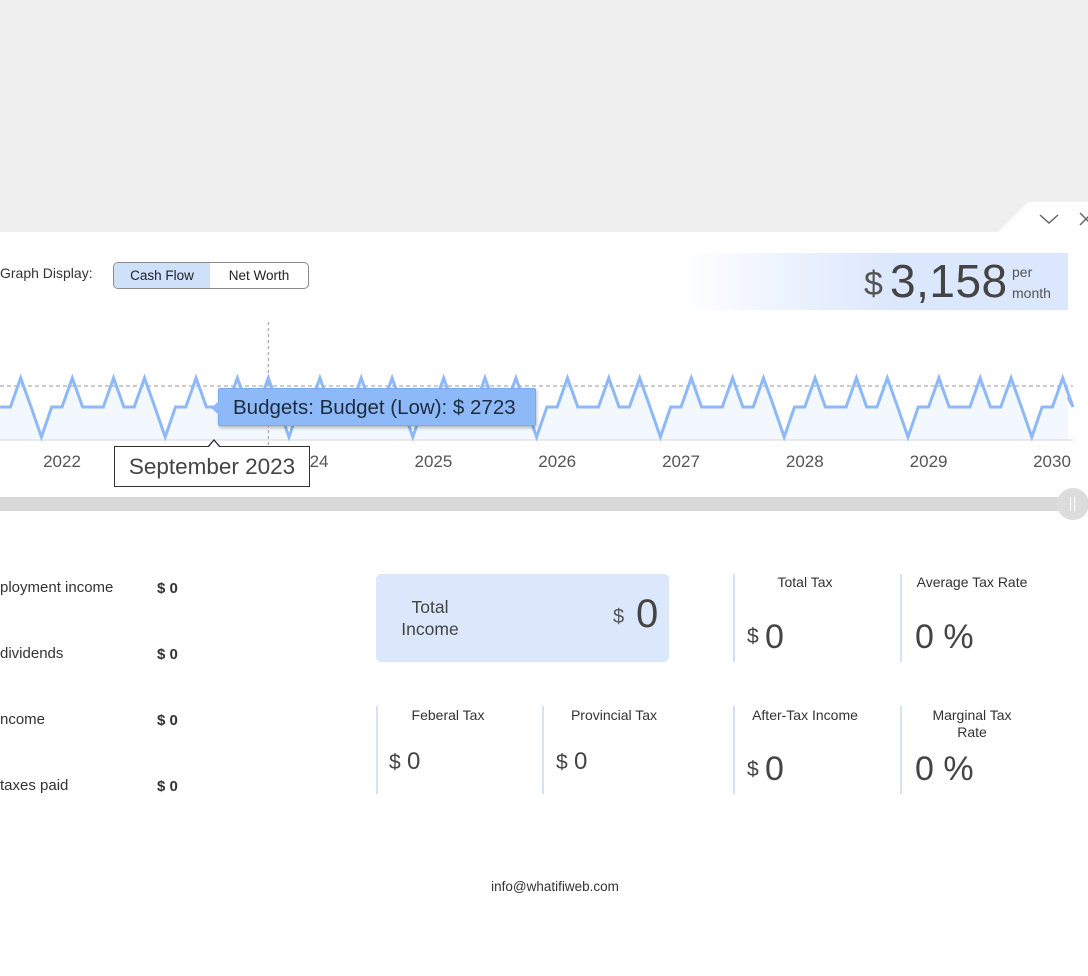 This screenshot has width=1088, height=976. Describe the element at coordinates (1031, 293) in the screenshot. I see `summary-period-word-2: month` at that location.